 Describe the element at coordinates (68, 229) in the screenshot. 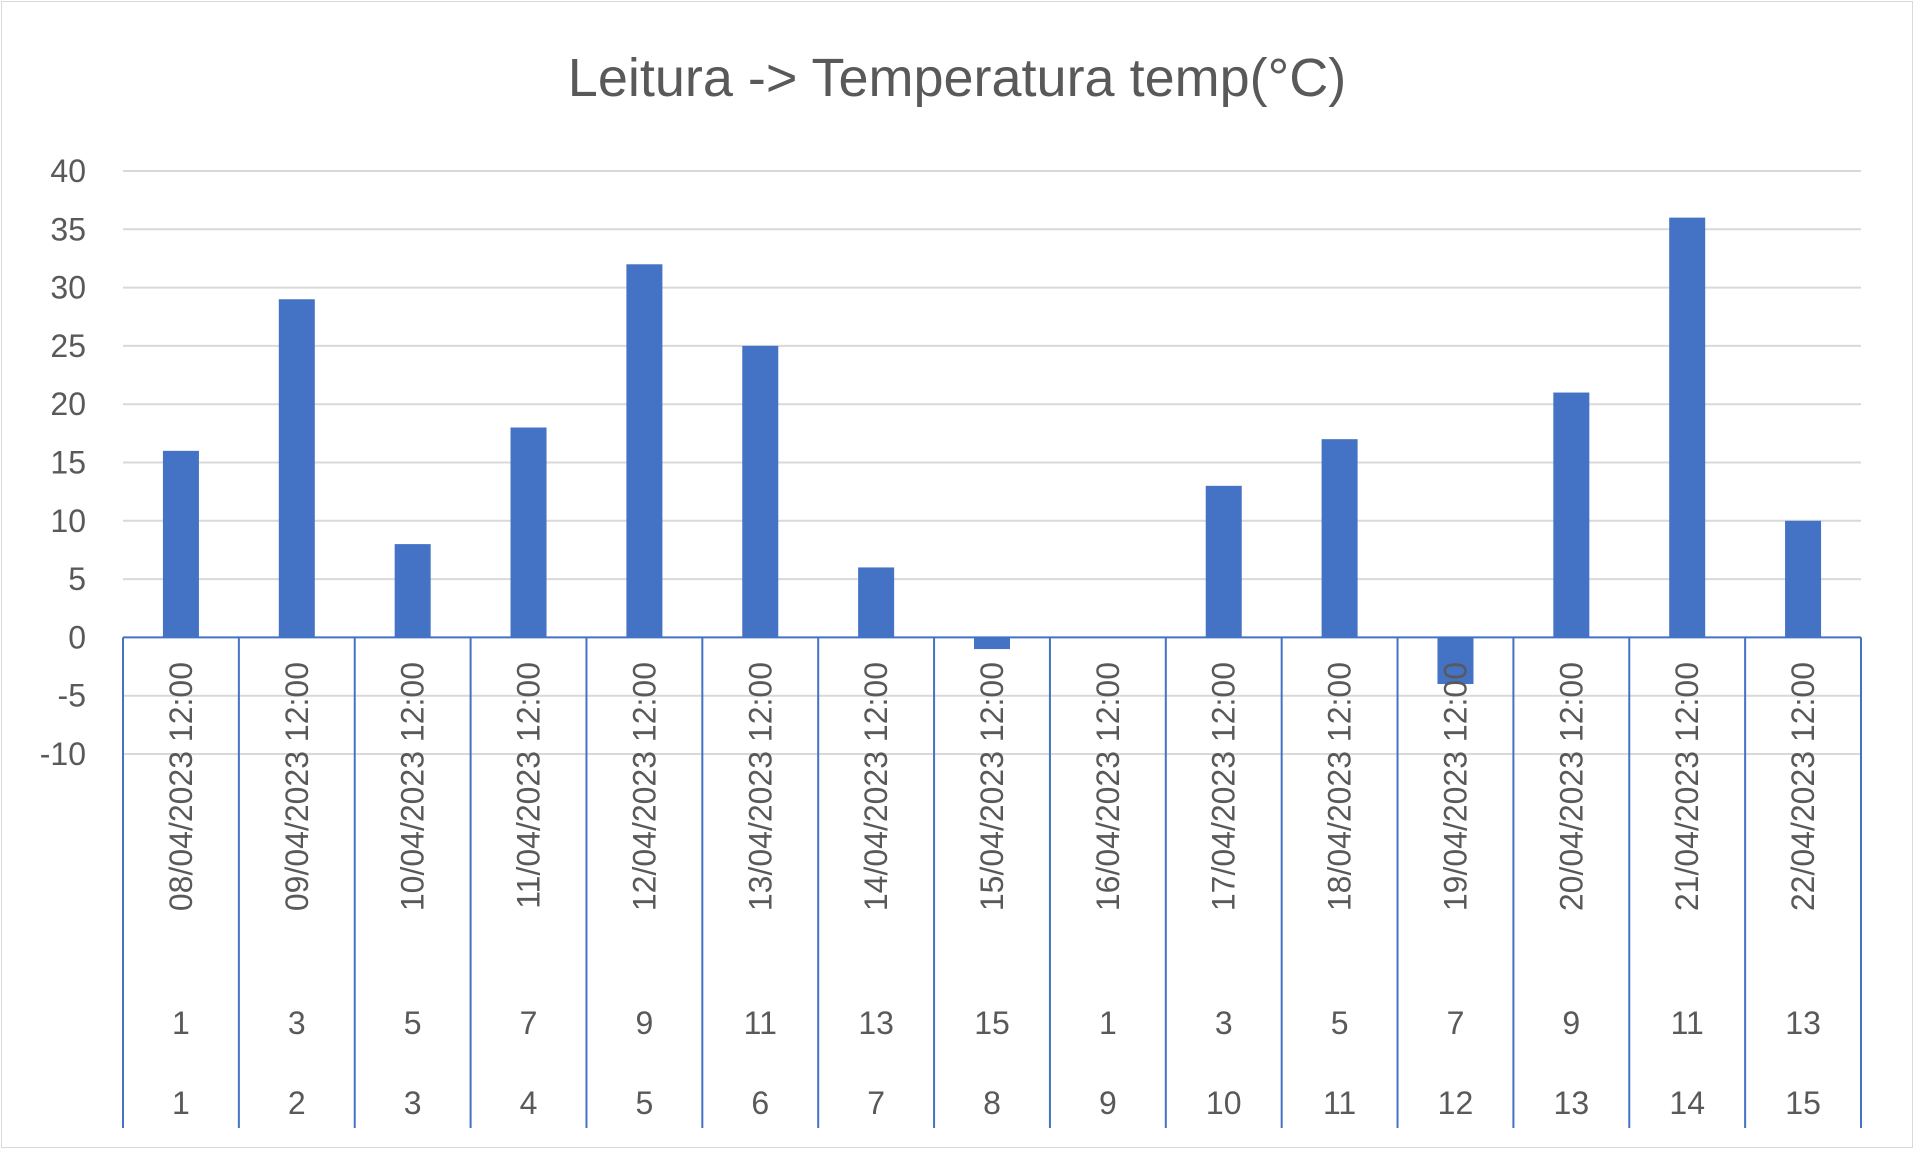

I see `y-tick-label: 35` at that location.